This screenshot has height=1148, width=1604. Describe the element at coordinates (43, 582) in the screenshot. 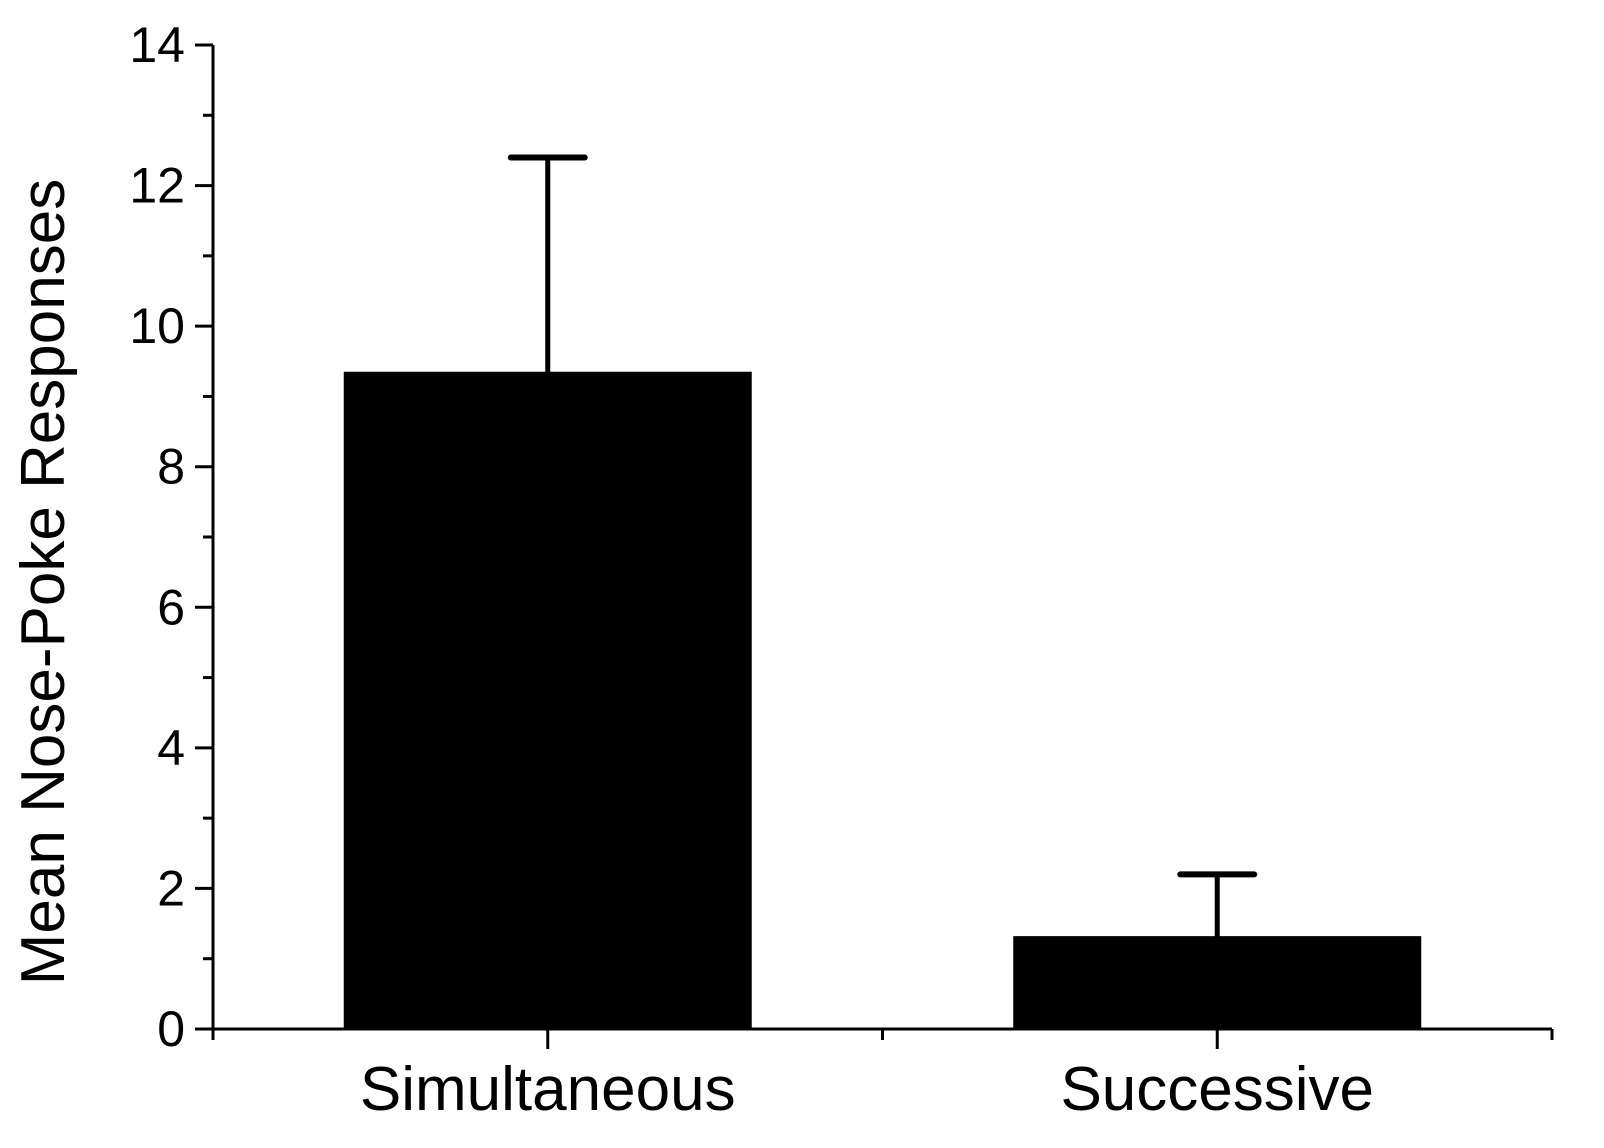

I see `y-axis-title: Mean Nose-Poke Responses` at that location.